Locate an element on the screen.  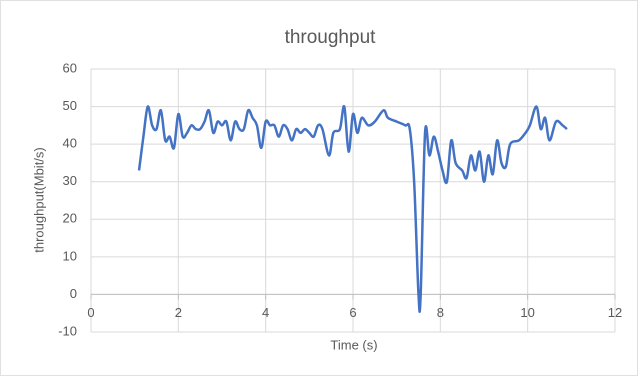
y-tick-label: 40 is located at coordinates (70, 143).